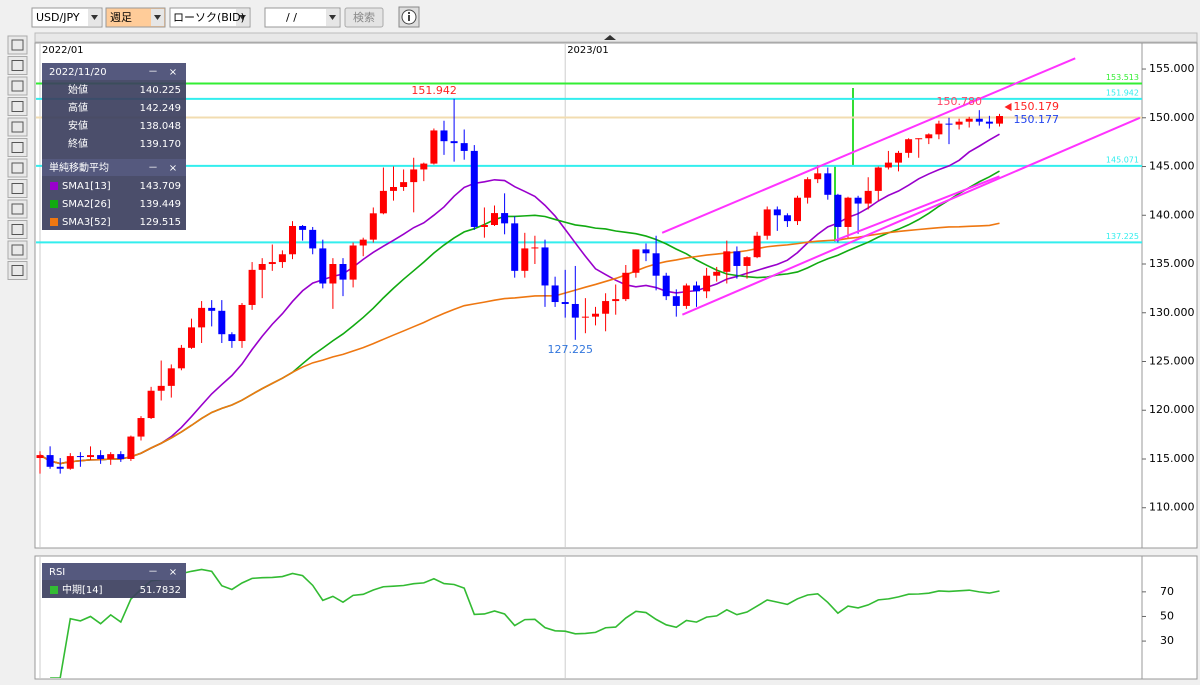 Image resolution: width=1200 pixels, height=685 pixels. I want to click on symbol-select, so click(67, 17).